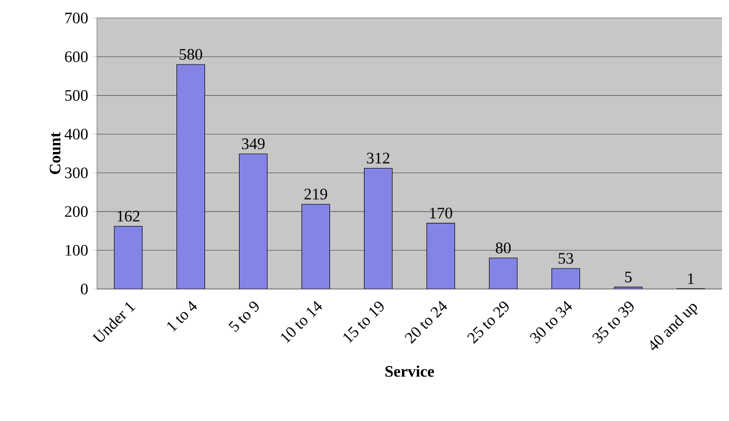 Image resolution: width=729 pixels, height=421 pixels. What do you see at coordinates (182, 316) in the screenshot?
I see `x-tick-label: 1 to 4` at bounding box center [182, 316].